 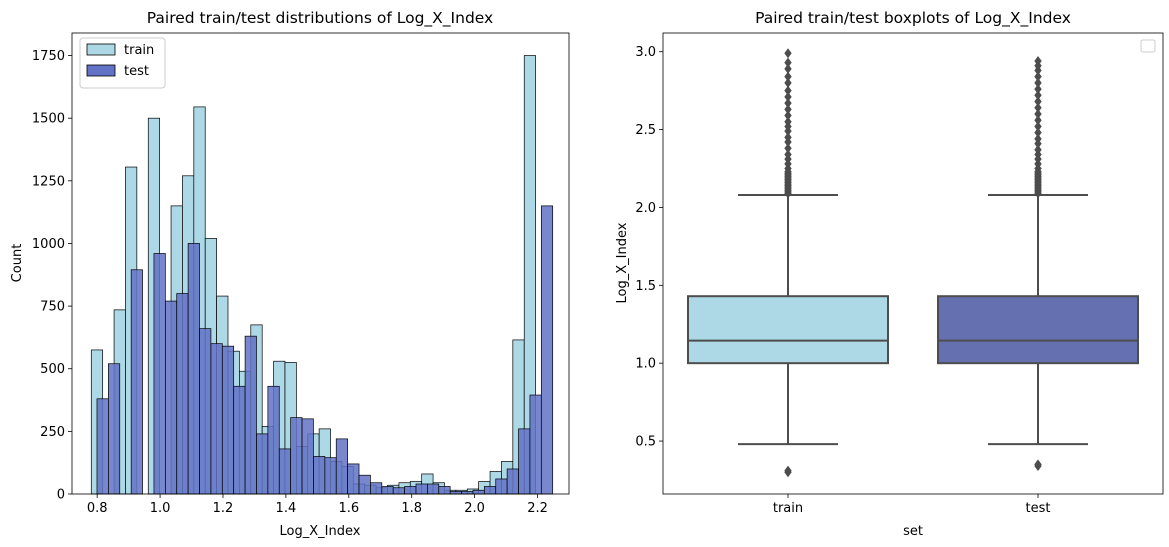 I want to click on histogram-xlabel: Log_X_Index, so click(x=320, y=531).